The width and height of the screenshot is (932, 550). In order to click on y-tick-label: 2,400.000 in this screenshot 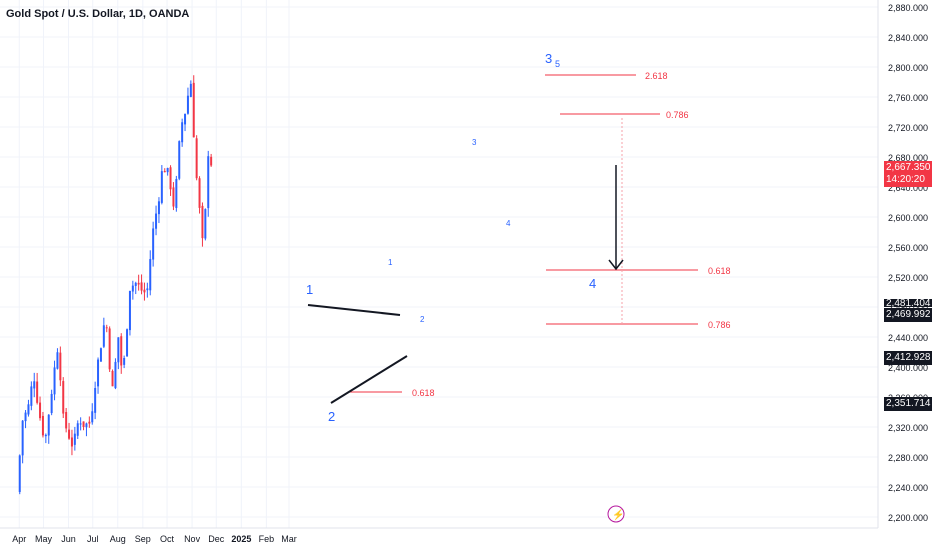, I will do `click(908, 368)`.